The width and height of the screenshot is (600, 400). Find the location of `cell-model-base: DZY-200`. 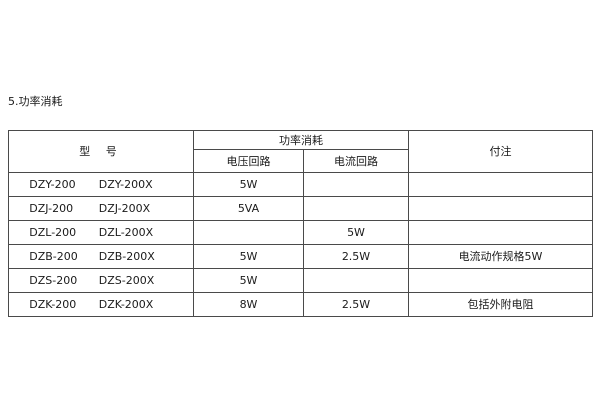

cell-model-base: DZY-200 is located at coordinates (52, 184).